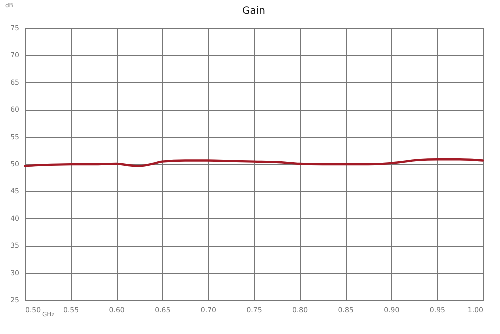 This screenshot has width=500, height=334. Describe the element at coordinates (254, 163) in the screenshot. I see `line-series` at that location.